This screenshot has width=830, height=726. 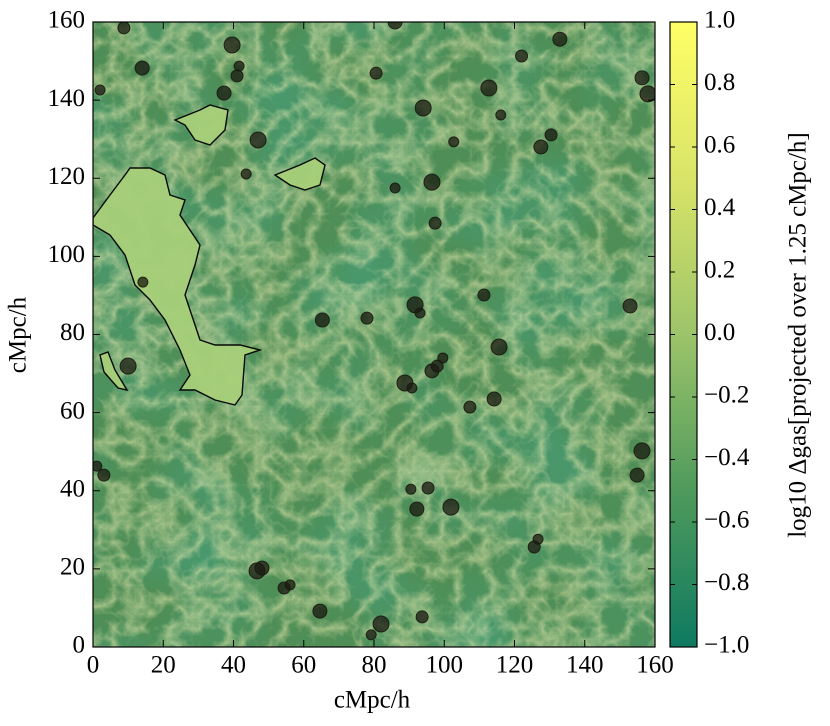 What do you see at coordinates (726, 520) in the screenshot?
I see `colorbar-tick-label: −0.6` at bounding box center [726, 520].